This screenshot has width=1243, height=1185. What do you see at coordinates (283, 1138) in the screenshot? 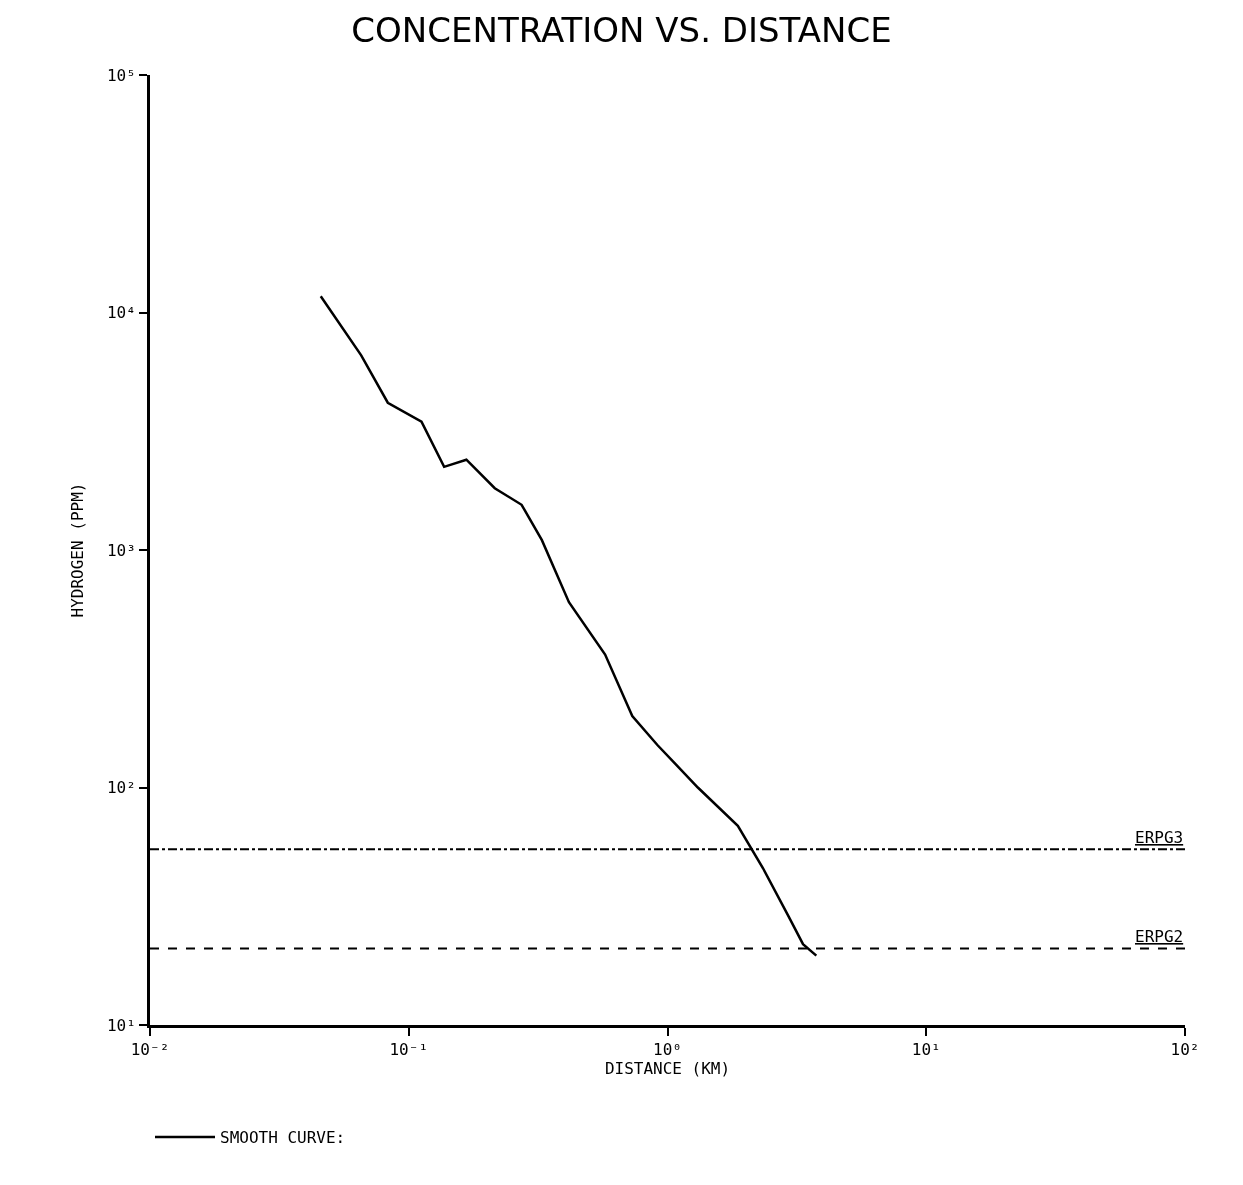
I see `legend-label: SMOOTH CURVE:` at bounding box center [283, 1138].